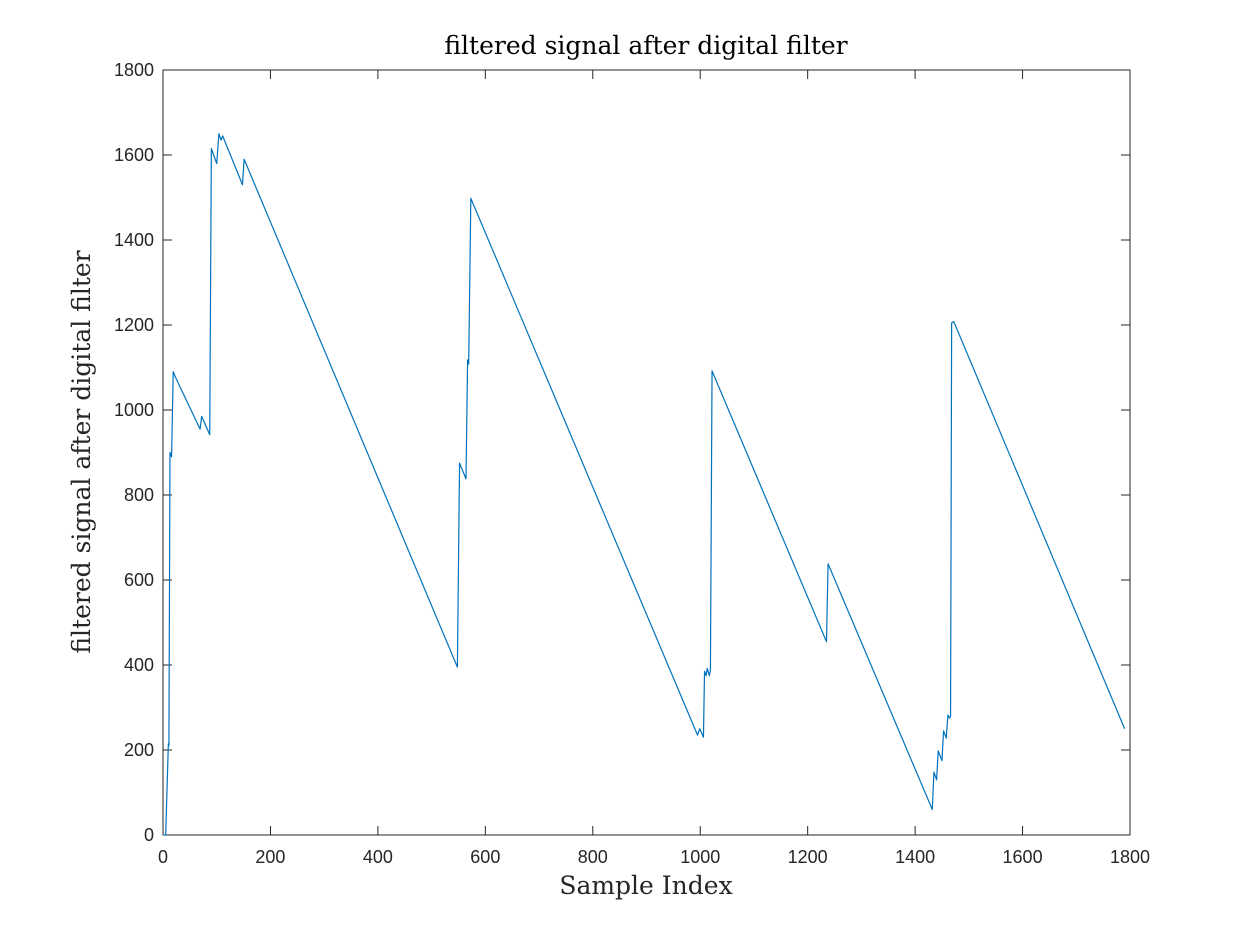 This screenshot has height=938, width=1250. Describe the element at coordinates (808, 857) in the screenshot. I see `x-tick-label: 1200` at that location.